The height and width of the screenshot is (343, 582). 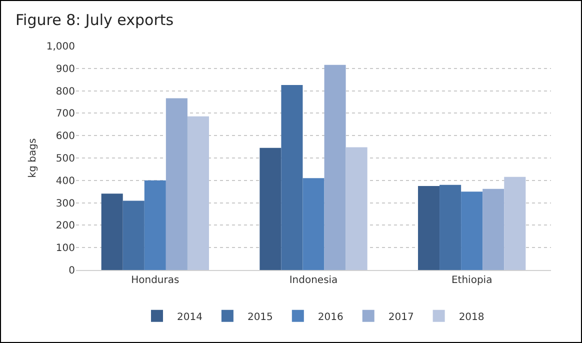 I want to click on y-tick-label: 0, so click(x=71, y=271).